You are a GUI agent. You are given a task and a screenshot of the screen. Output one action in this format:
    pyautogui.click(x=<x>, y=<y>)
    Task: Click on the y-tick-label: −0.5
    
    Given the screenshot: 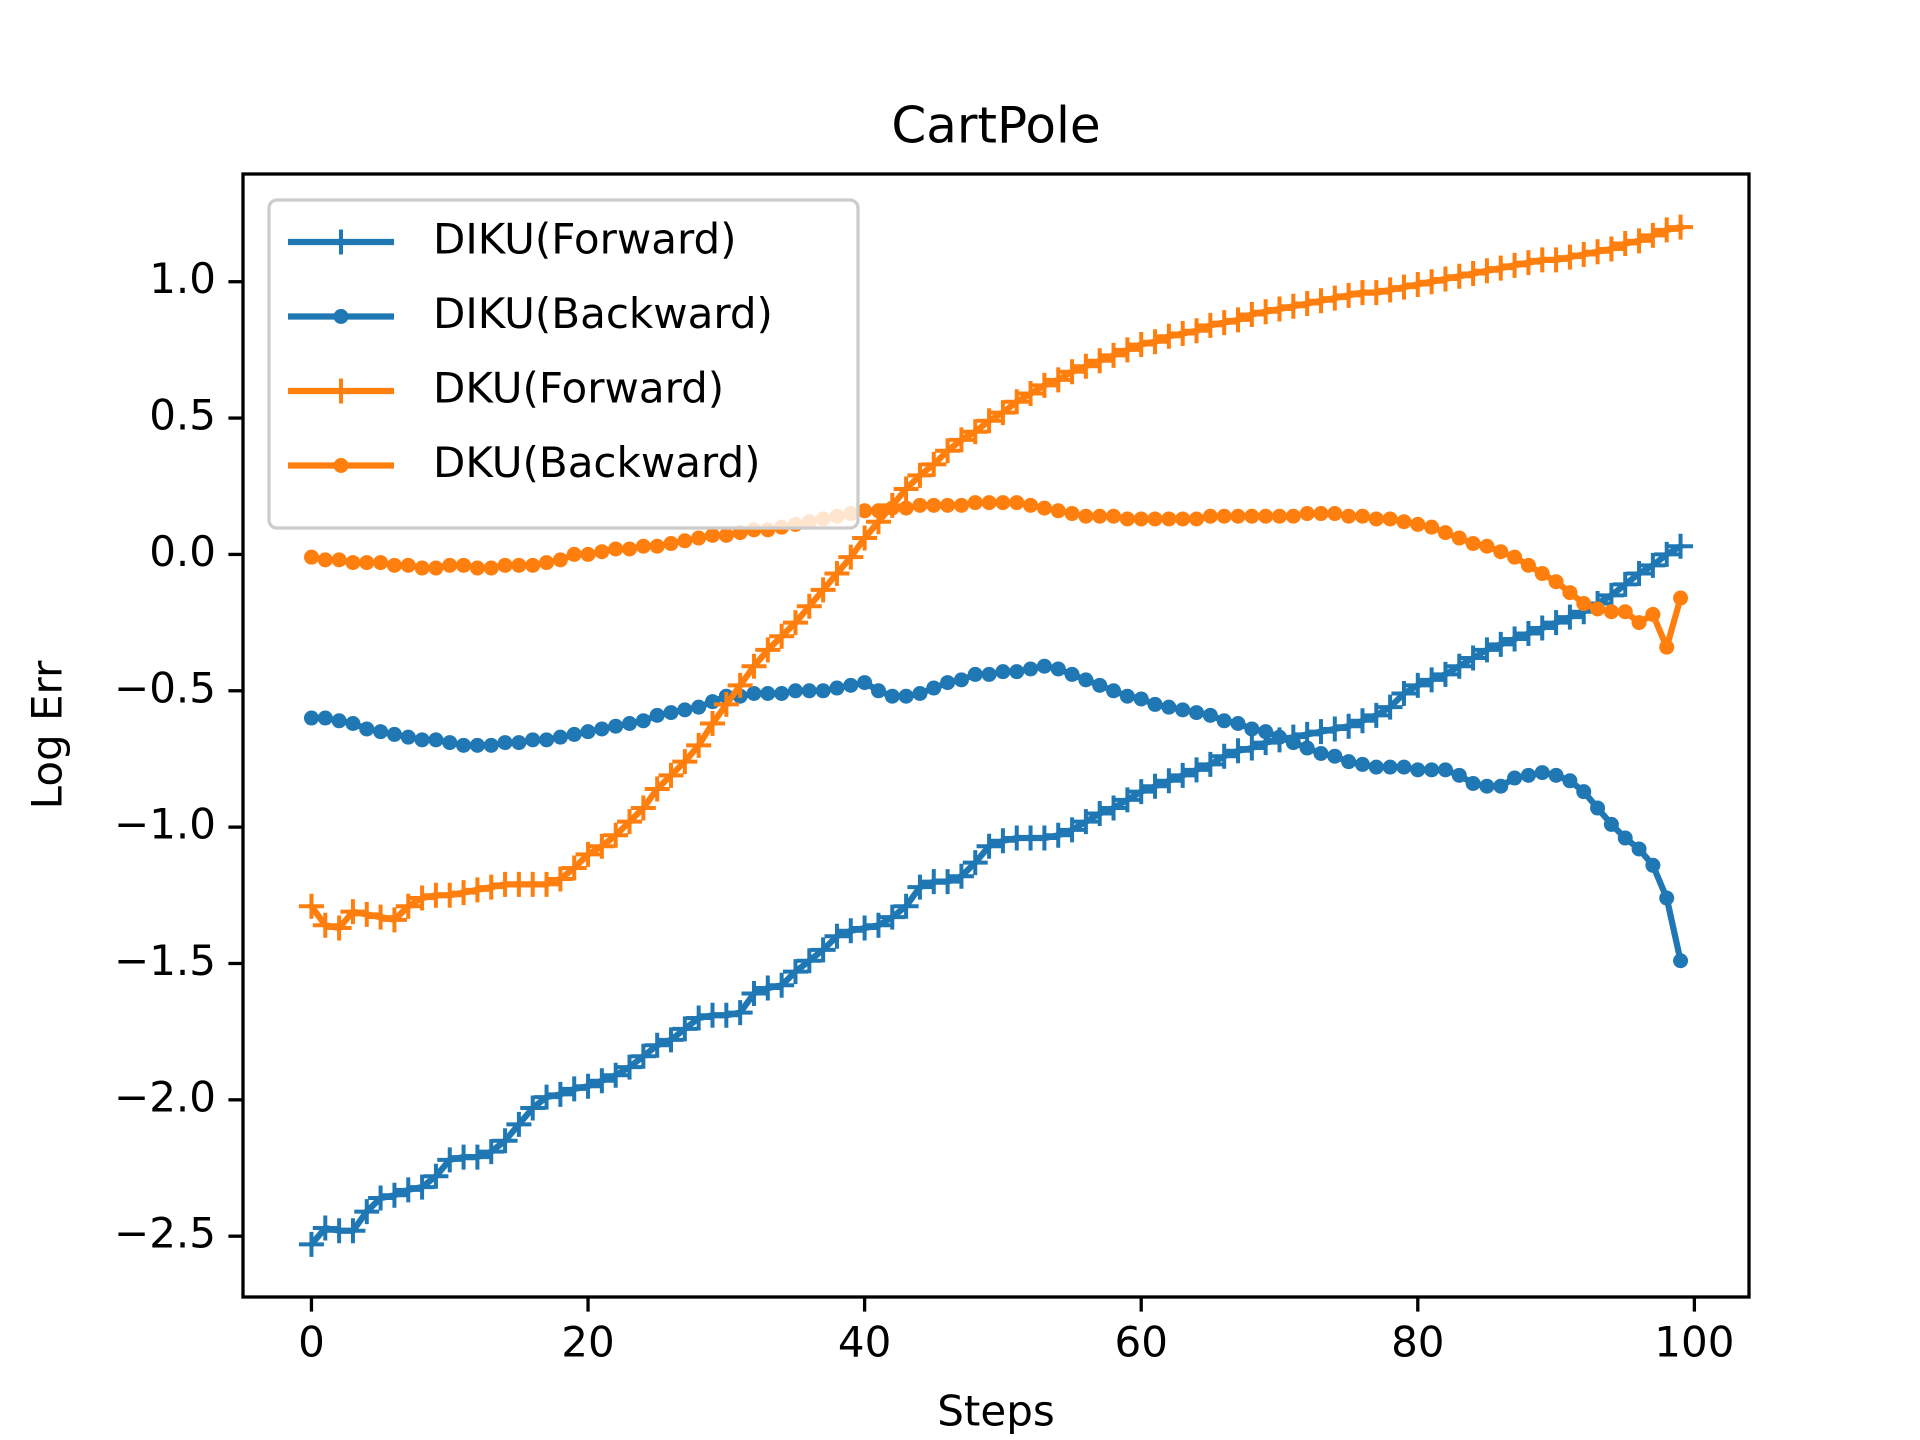 What is the action you would take?
    pyautogui.click(x=165, y=687)
    